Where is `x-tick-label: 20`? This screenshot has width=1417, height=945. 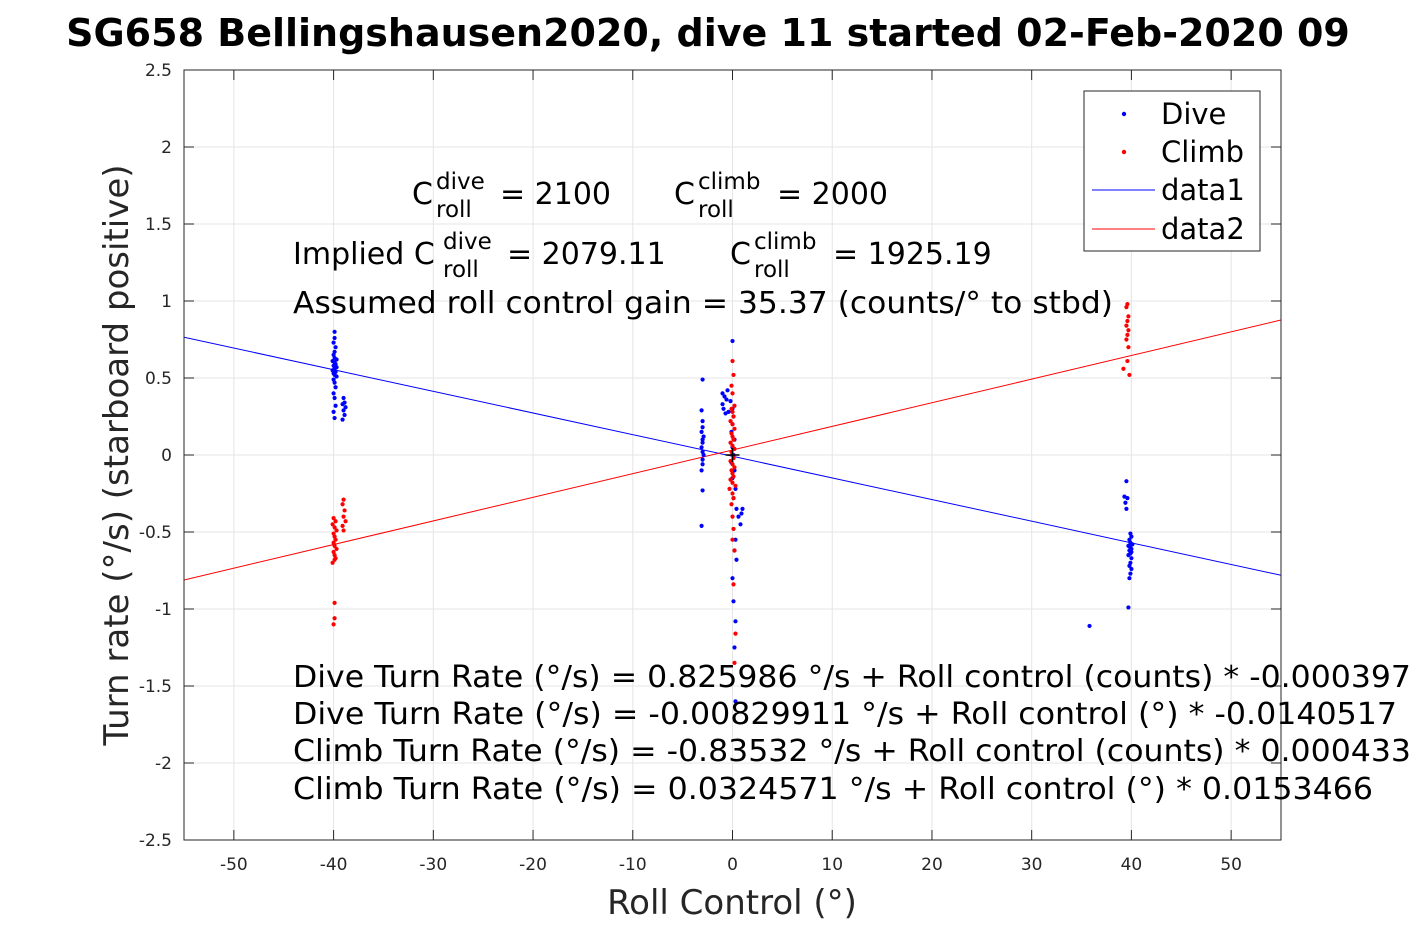
x-tick-label: 20 is located at coordinates (932, 865).